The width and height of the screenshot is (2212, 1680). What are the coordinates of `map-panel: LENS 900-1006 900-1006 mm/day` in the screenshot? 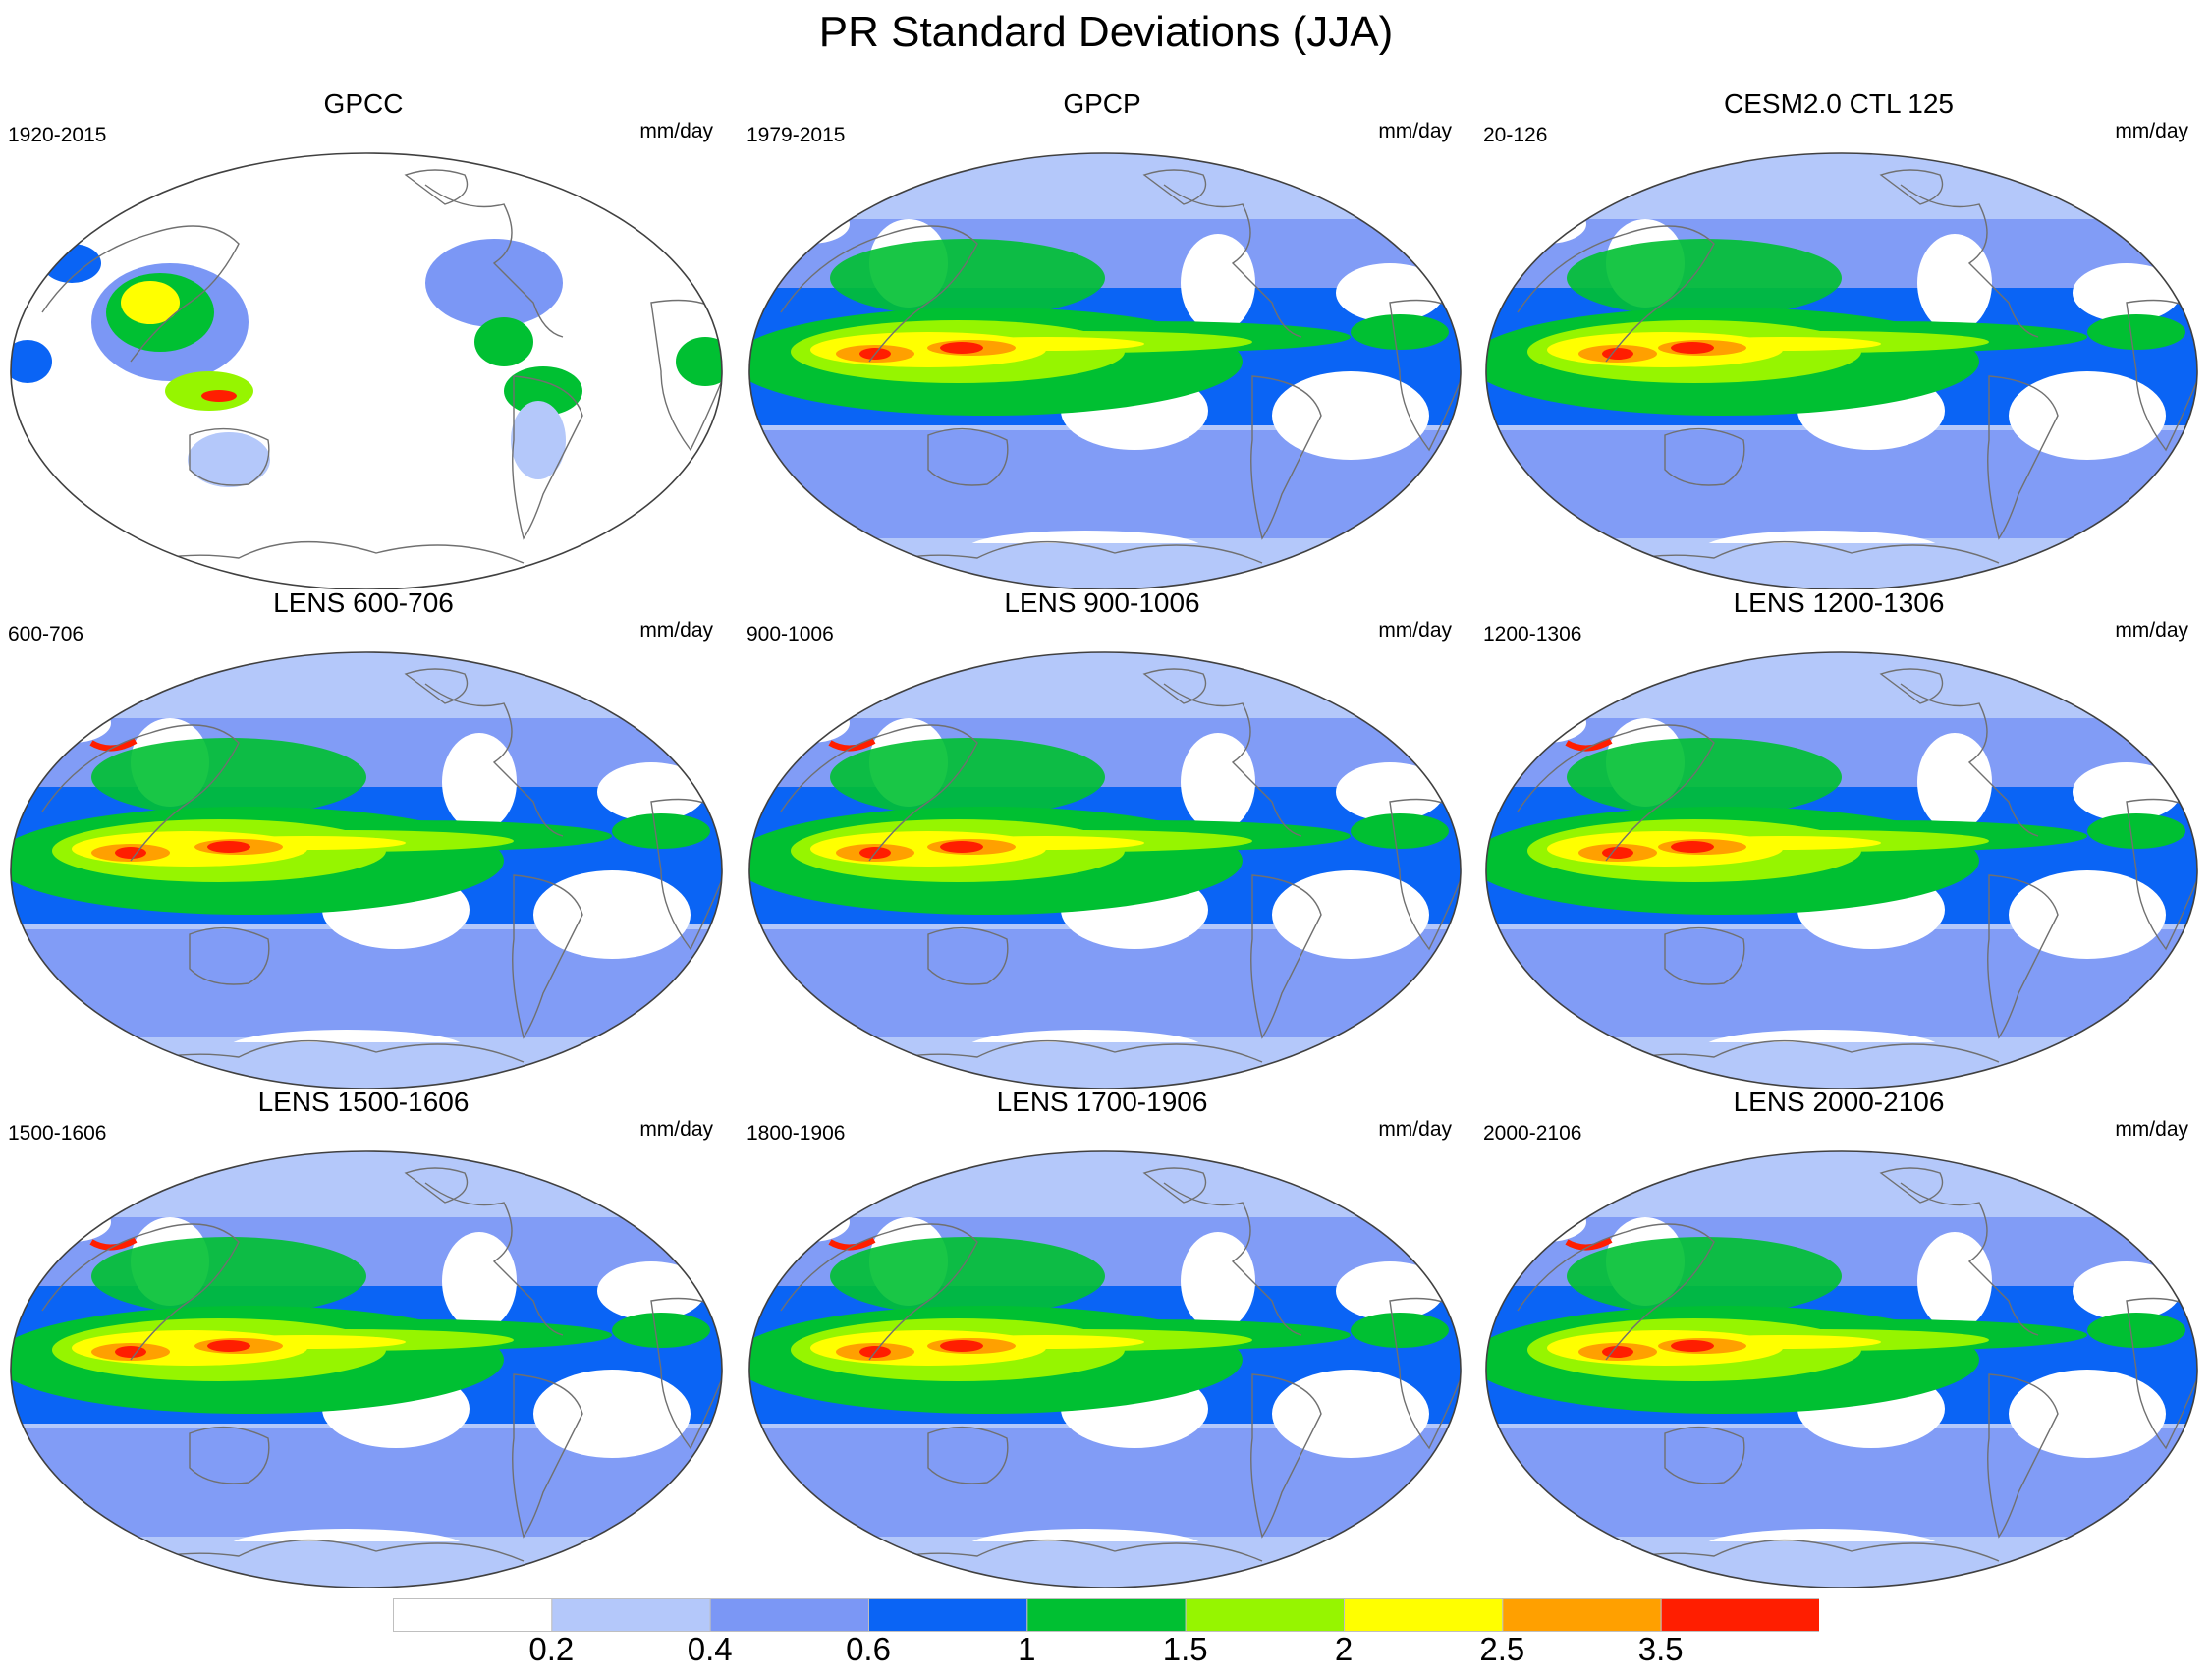 It's located at (1102, 838).